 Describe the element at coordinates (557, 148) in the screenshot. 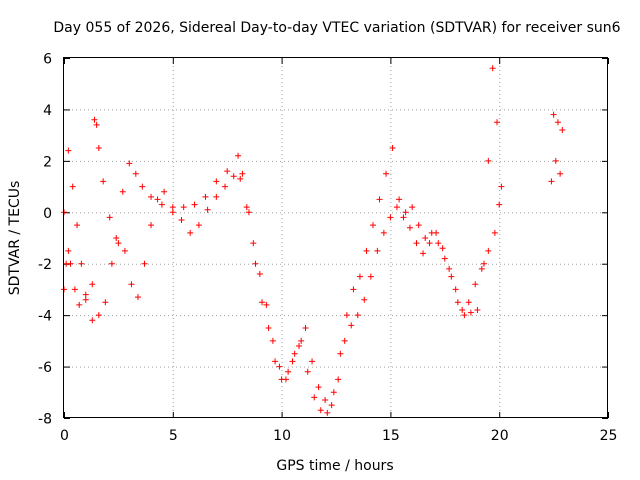

I see `series-trace-c` at that location.